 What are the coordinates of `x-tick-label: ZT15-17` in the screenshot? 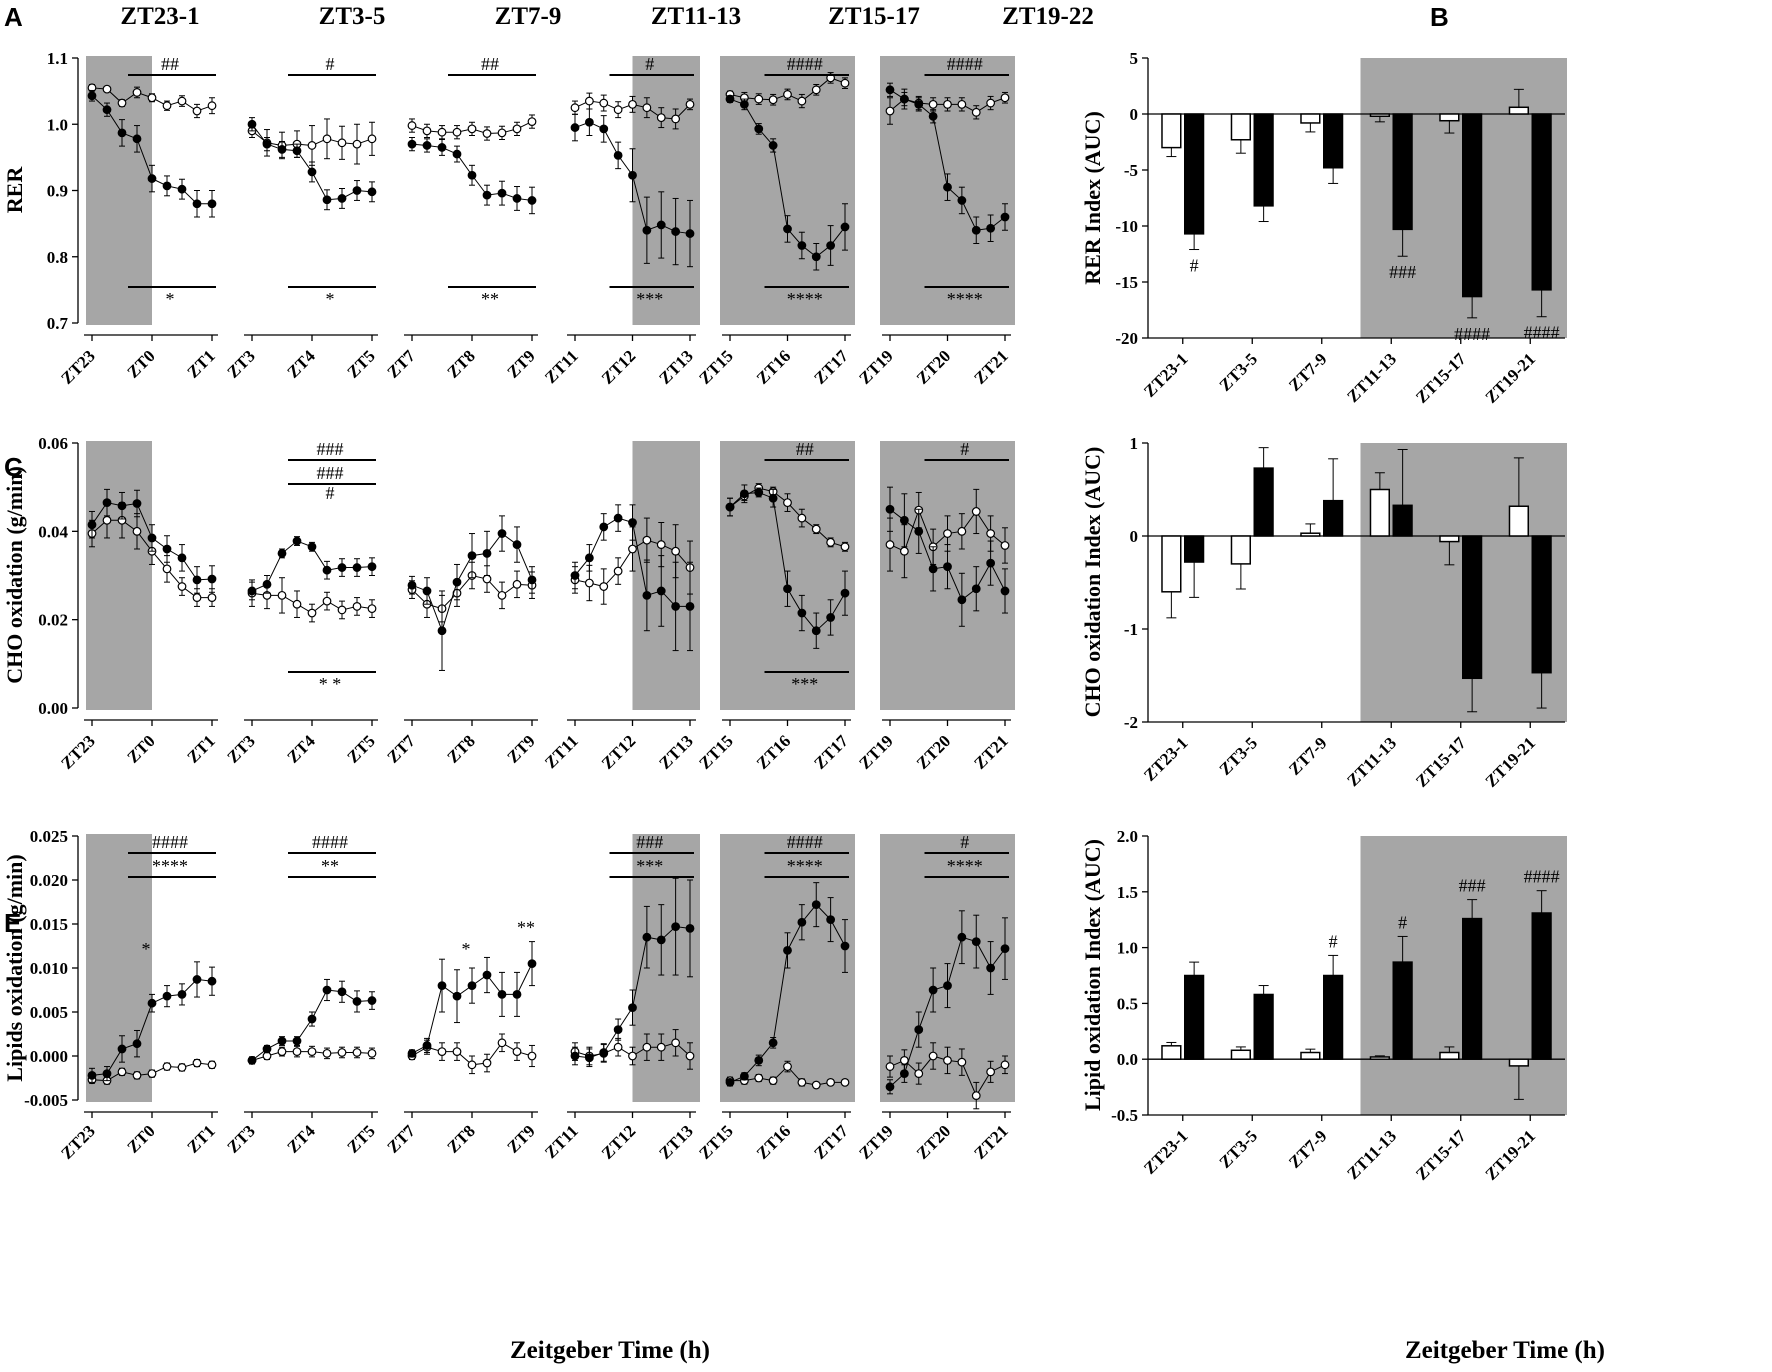 It's located at (1441, 1155).